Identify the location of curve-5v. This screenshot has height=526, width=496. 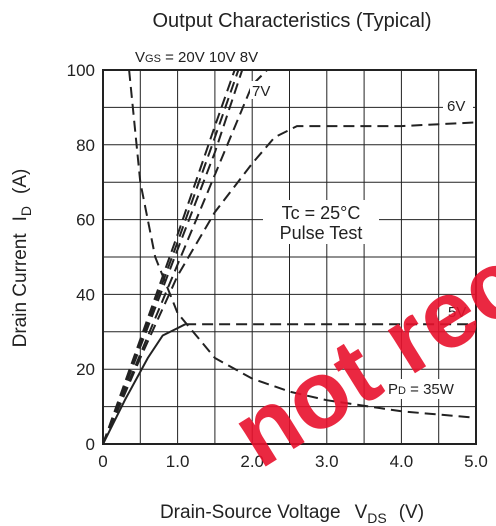
(144, 383).